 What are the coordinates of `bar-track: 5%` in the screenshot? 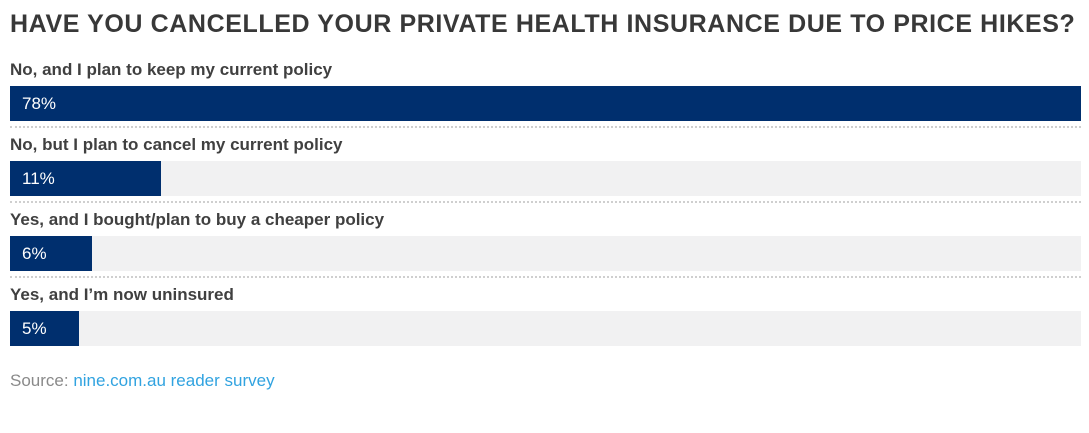 It's located at (545, 328).